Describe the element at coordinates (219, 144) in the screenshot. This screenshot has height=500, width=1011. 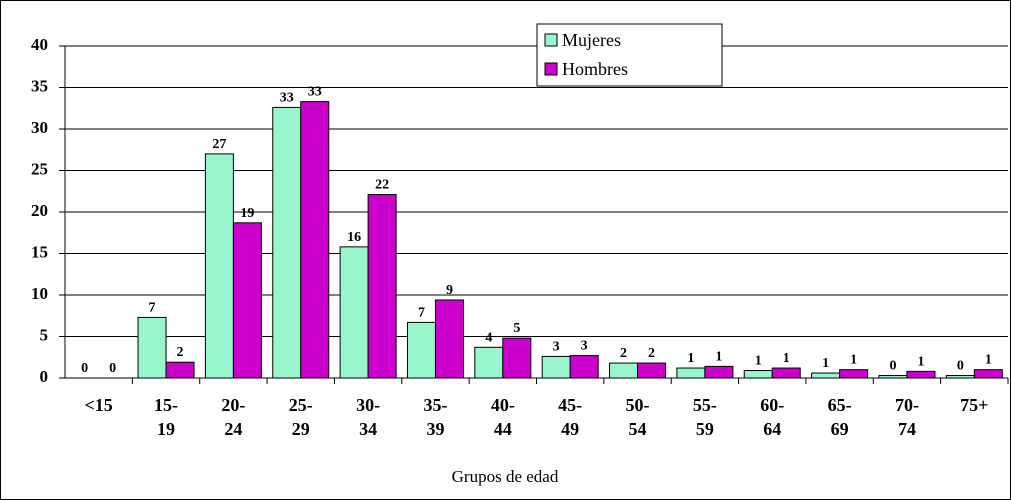
I see `value-label: 27` at that location.